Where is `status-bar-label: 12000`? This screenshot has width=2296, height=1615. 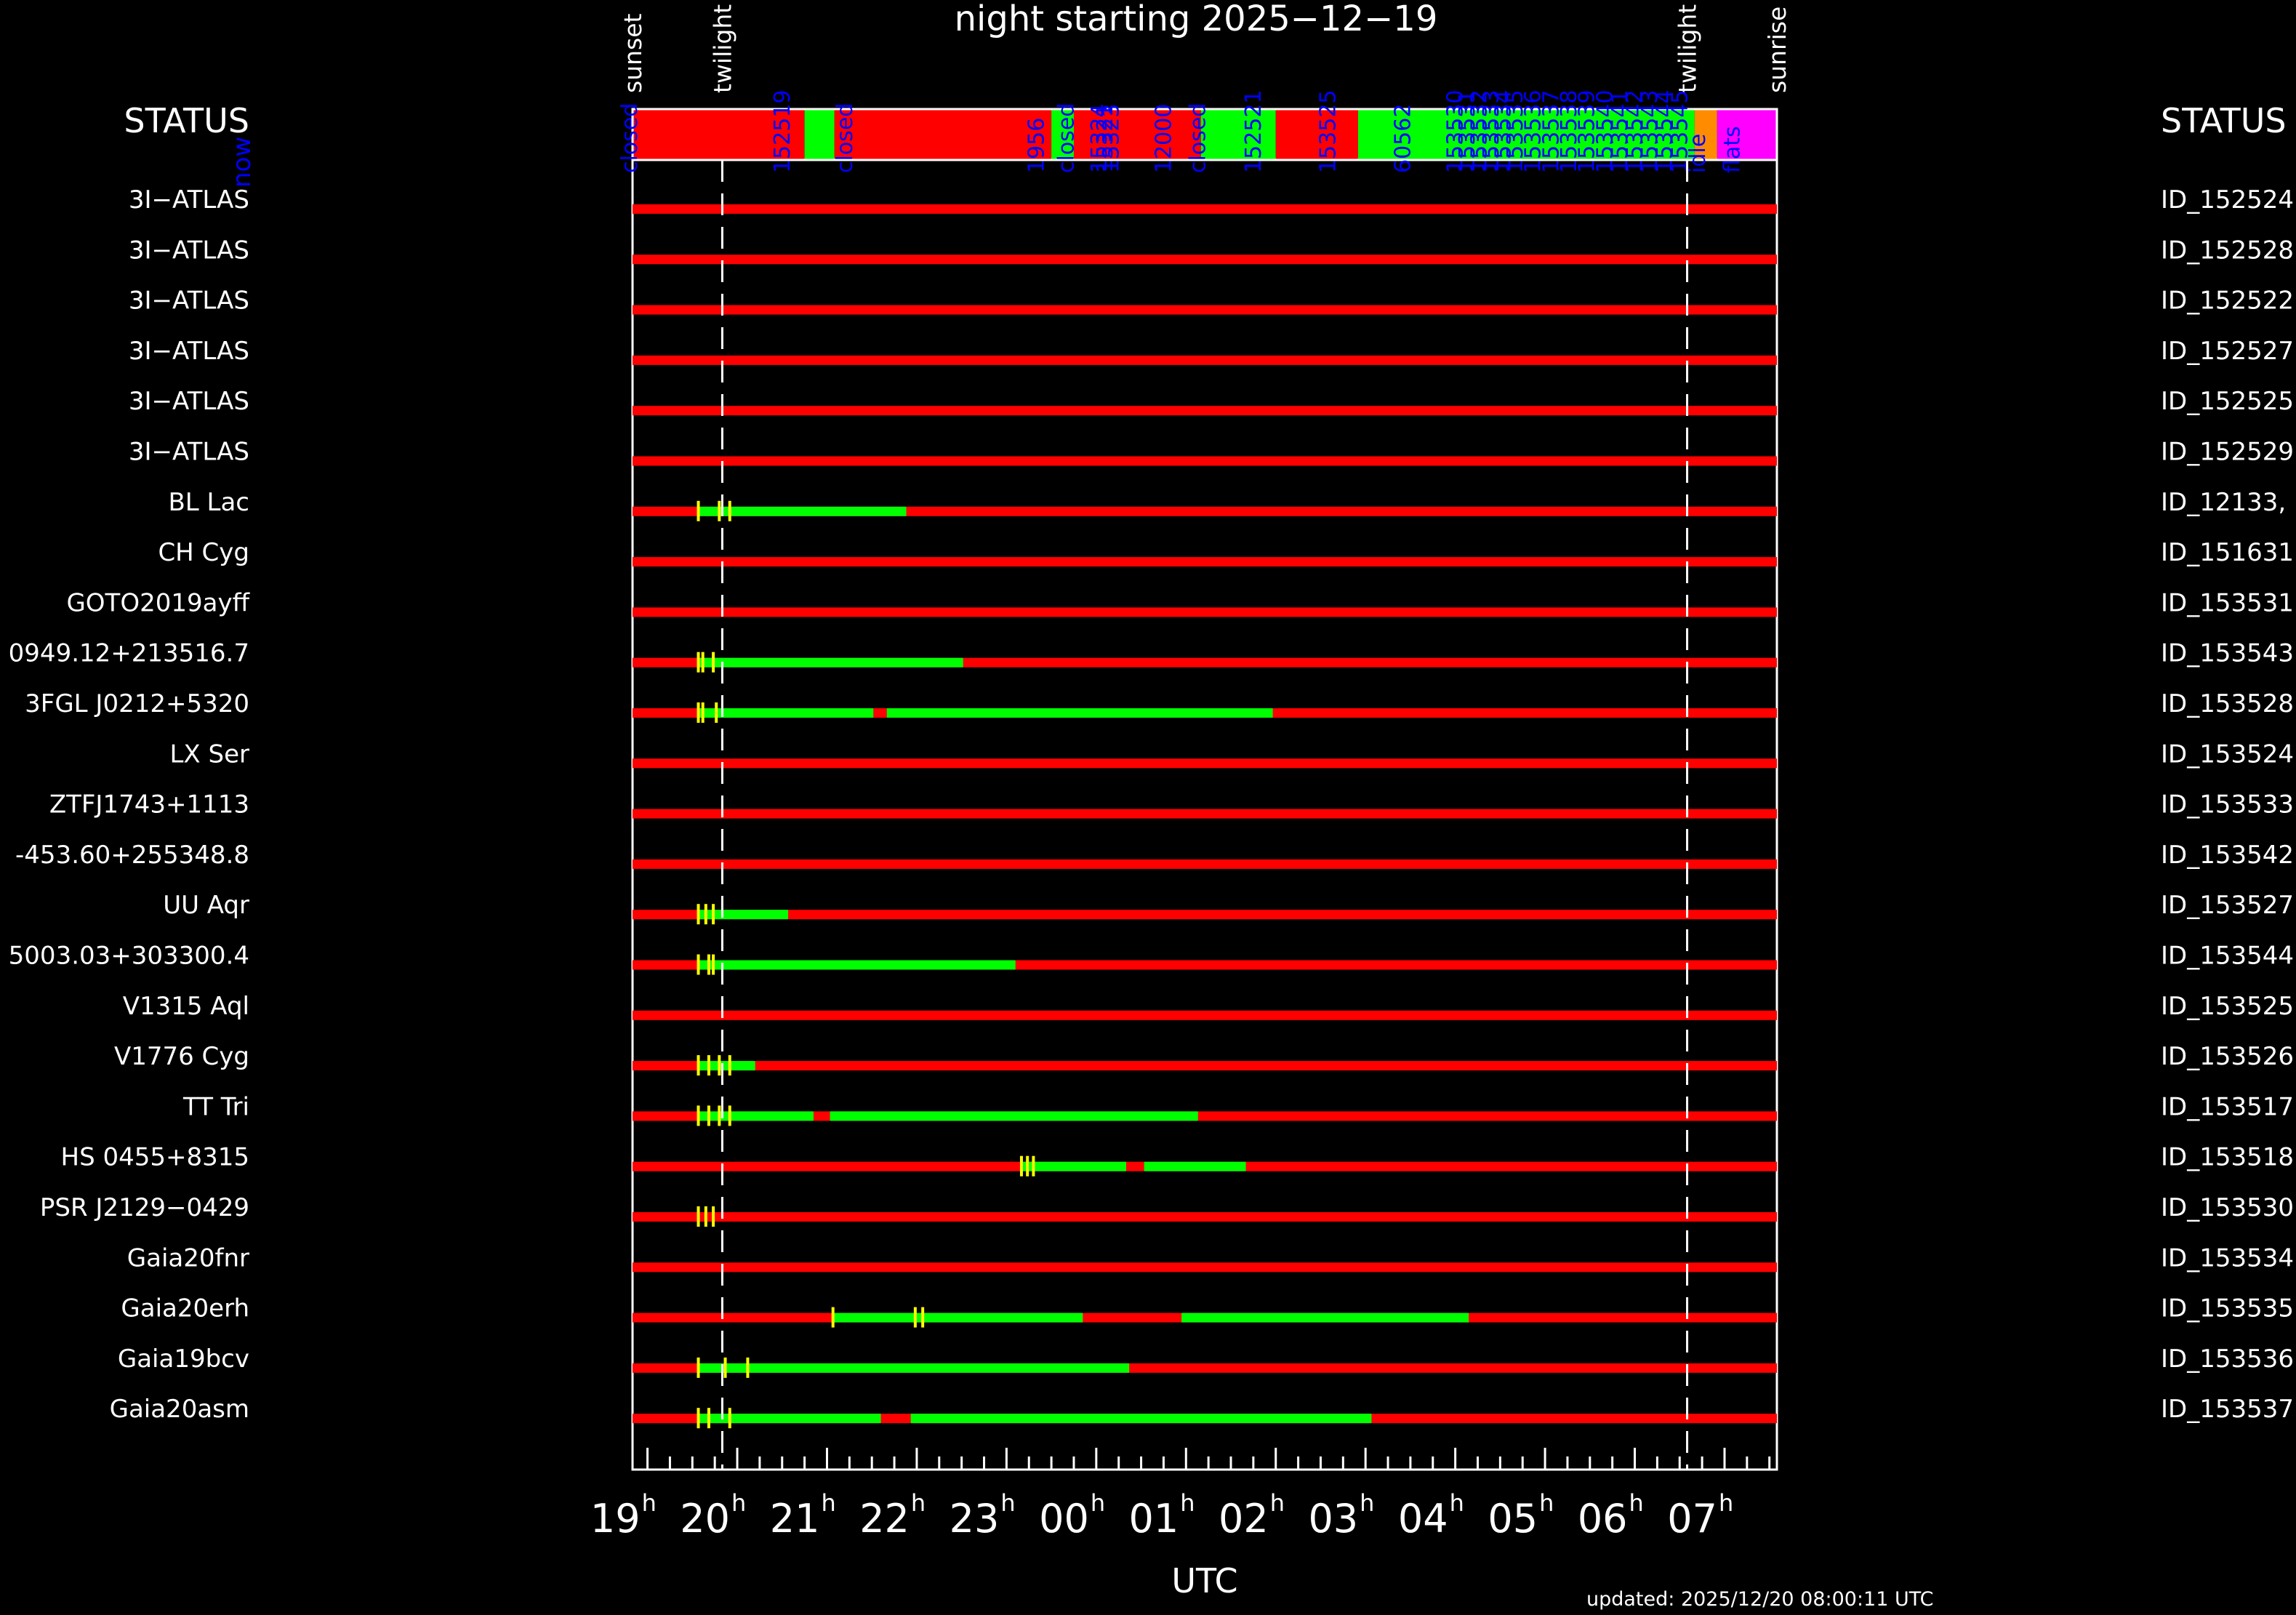 status-bar-label: 12000 is located at coordinates (1163, 138).